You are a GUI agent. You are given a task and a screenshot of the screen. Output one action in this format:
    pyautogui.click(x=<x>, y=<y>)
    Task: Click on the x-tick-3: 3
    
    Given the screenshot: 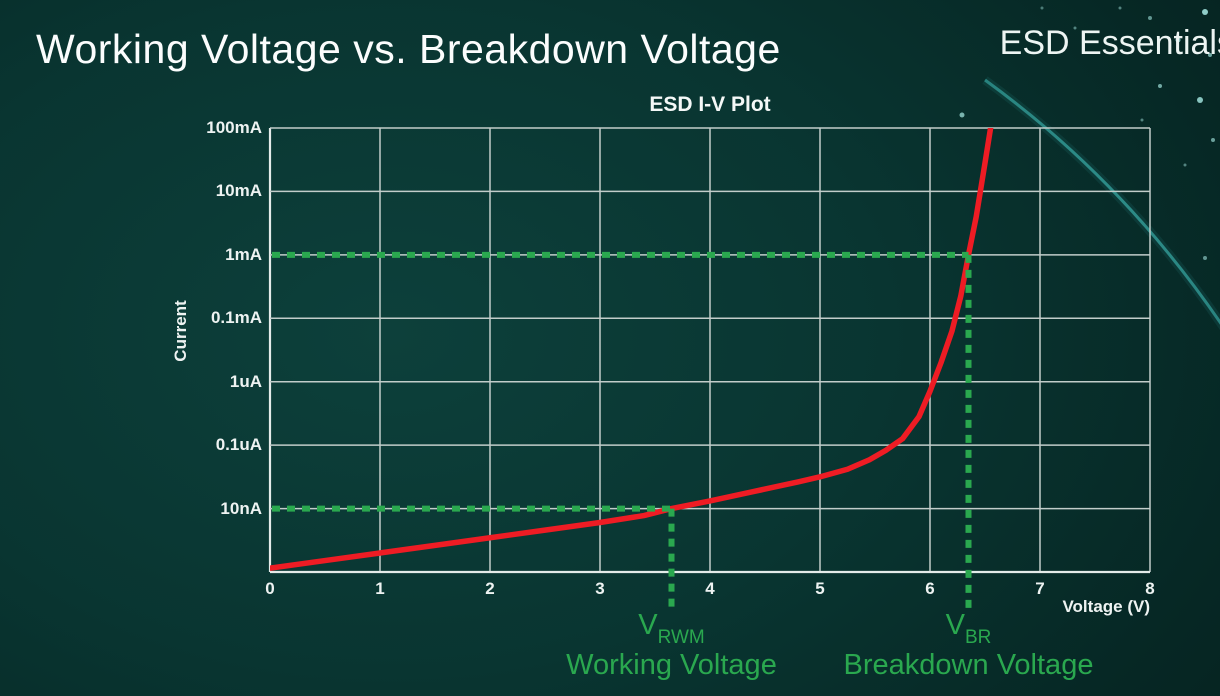 What is the action you would take?
    pyautogui.click(x=600, y=588)
    